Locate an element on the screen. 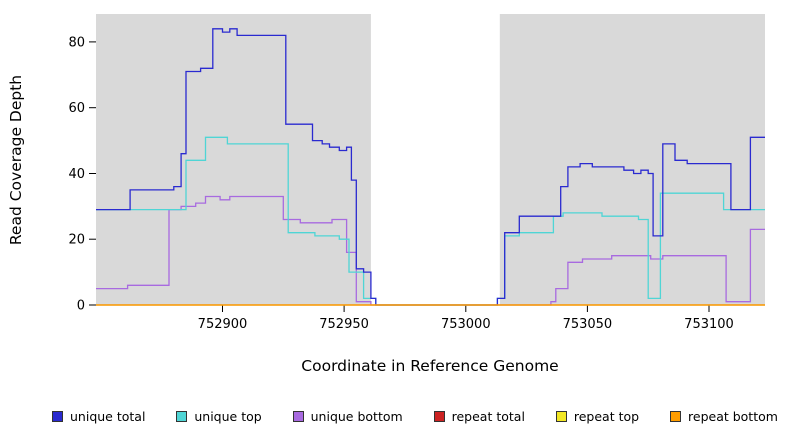 Image resolution: width=792 pixels, height=432 pixels. y-tick-label: 40 is located at coordinates (76, 174).